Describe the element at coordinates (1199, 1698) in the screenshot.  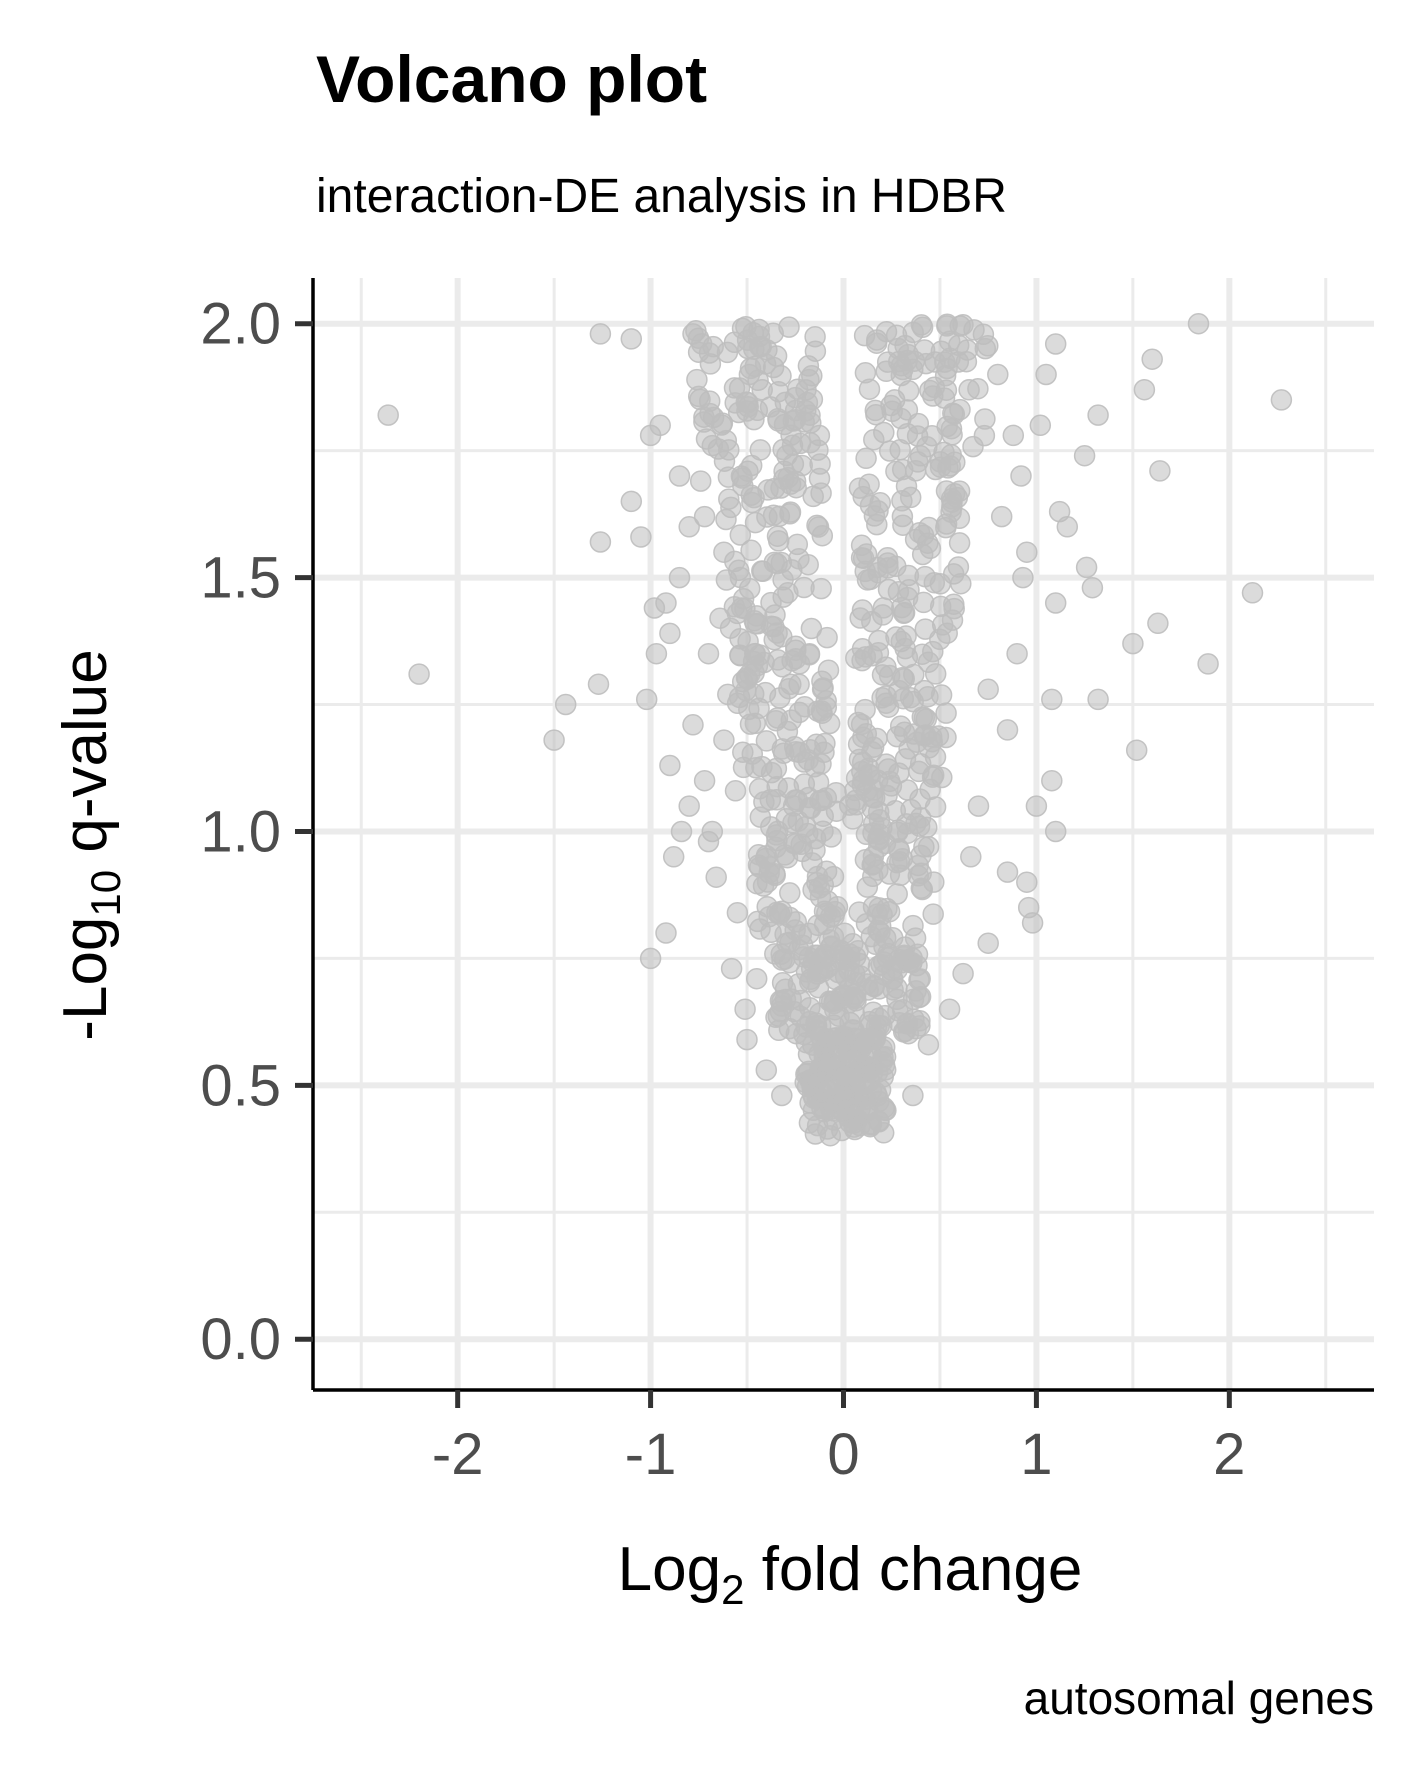
I see `chart-caption: autosomal genes` at that location.